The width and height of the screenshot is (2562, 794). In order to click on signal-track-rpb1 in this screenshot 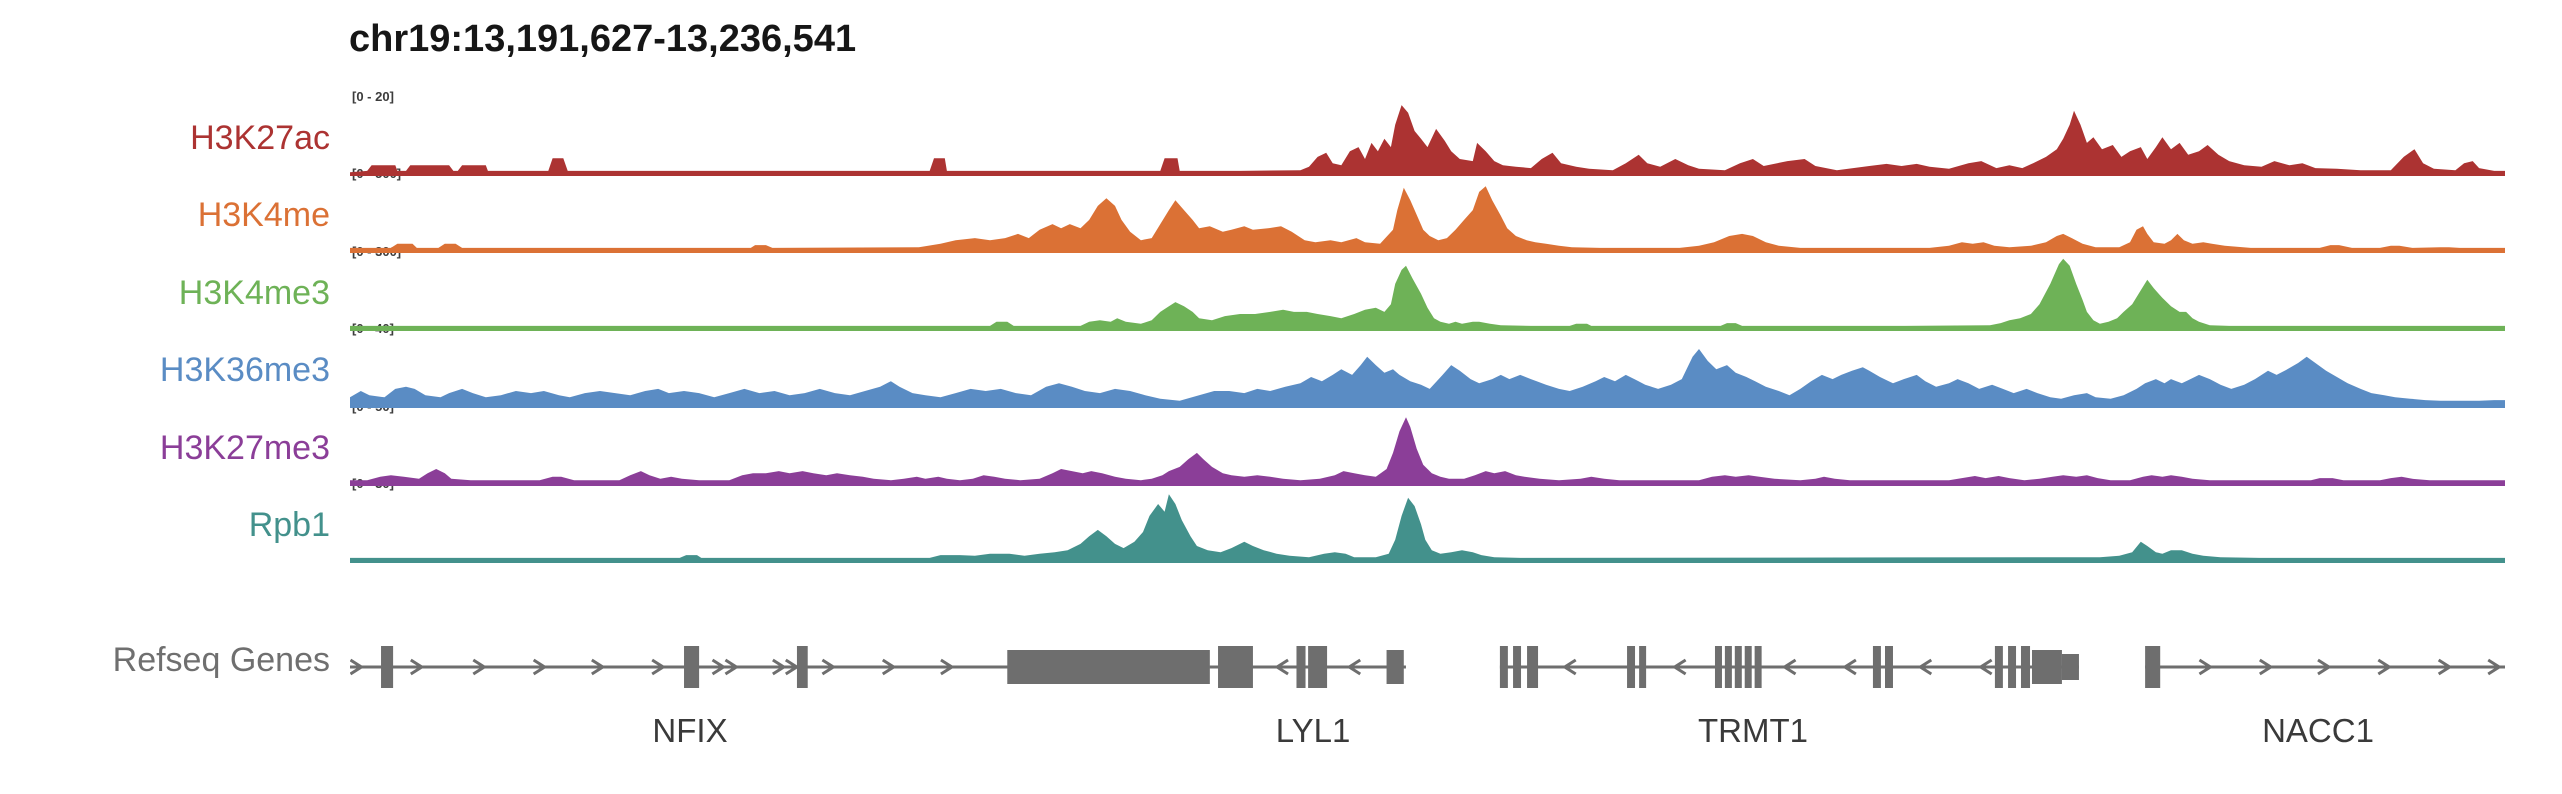, I will do `click(1427, 528)`.